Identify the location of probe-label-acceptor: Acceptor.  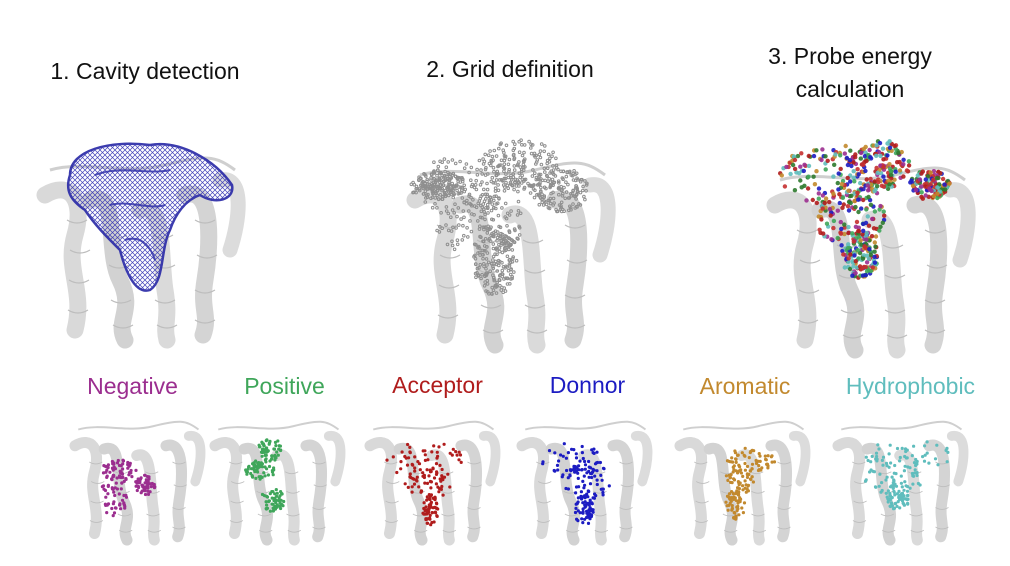
(437, 385).